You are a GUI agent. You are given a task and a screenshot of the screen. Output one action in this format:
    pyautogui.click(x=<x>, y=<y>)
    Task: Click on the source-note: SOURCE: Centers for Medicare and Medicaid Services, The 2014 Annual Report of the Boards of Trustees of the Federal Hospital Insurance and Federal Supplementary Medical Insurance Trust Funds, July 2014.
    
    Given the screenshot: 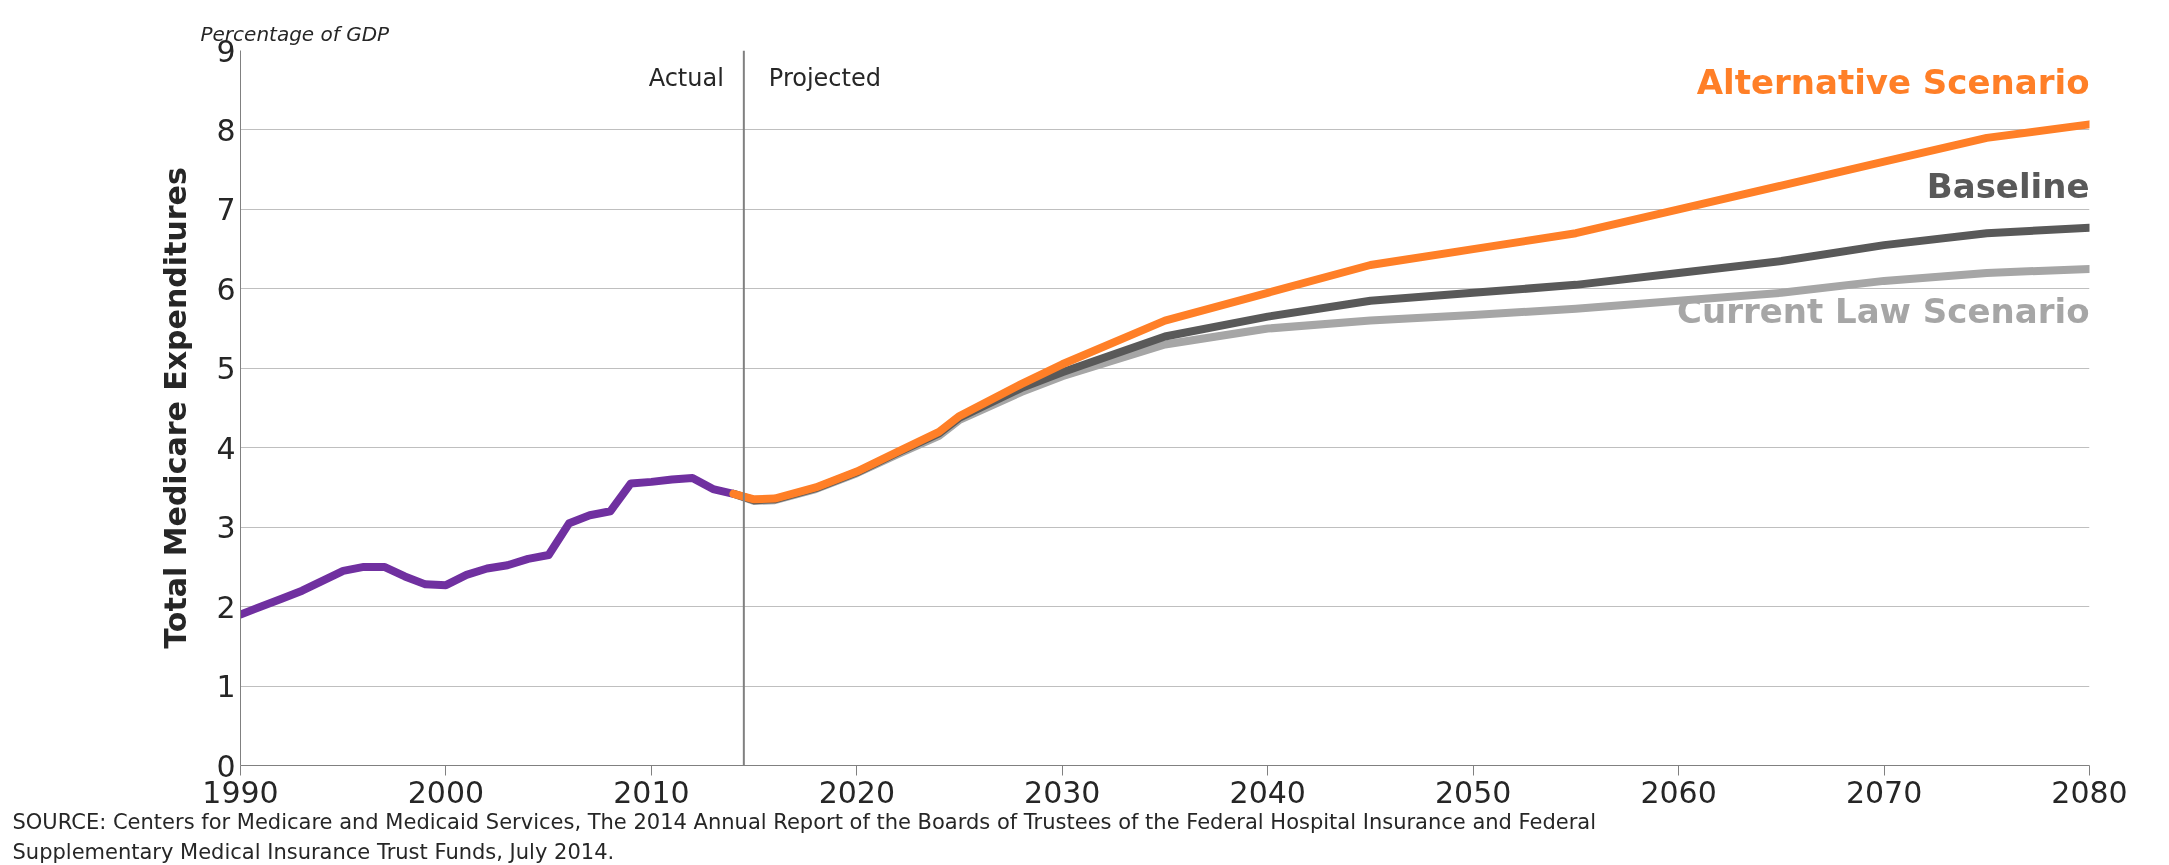 What is the action you would take?
    pyautogui.click(x=804, y=836)
    